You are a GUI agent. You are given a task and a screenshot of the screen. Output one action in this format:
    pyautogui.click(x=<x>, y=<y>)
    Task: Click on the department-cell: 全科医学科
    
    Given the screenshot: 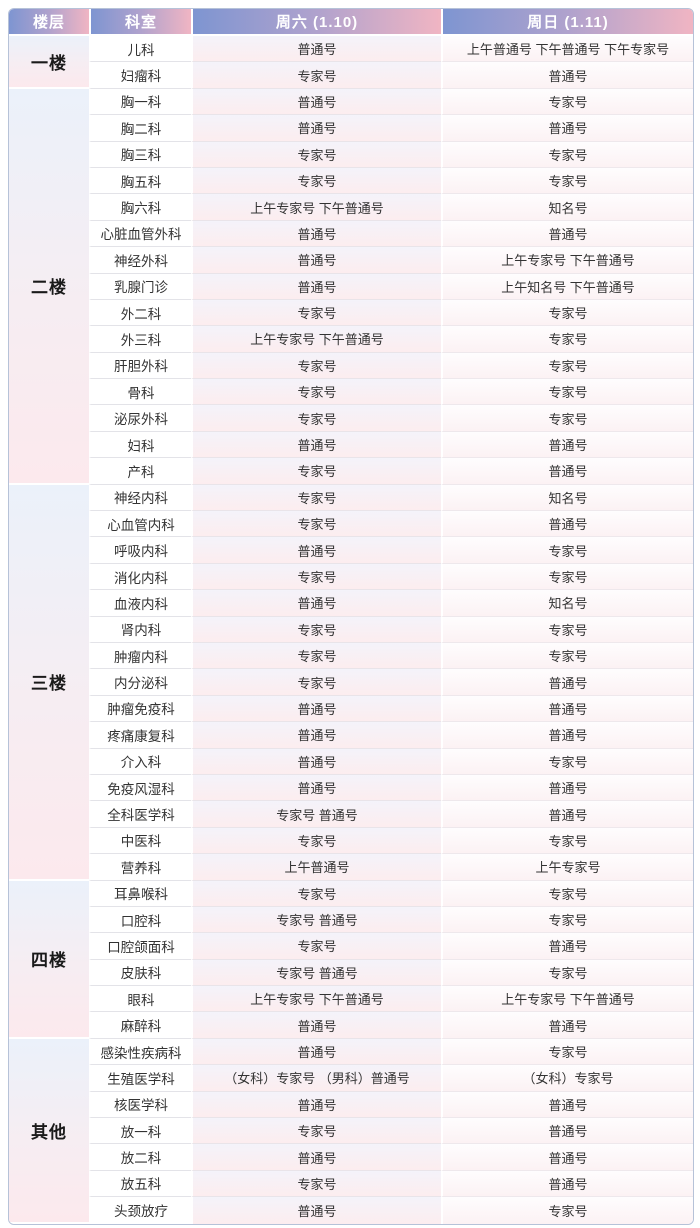 What is the action you would take?
    pyautogui.click(x=140, y=814)
    